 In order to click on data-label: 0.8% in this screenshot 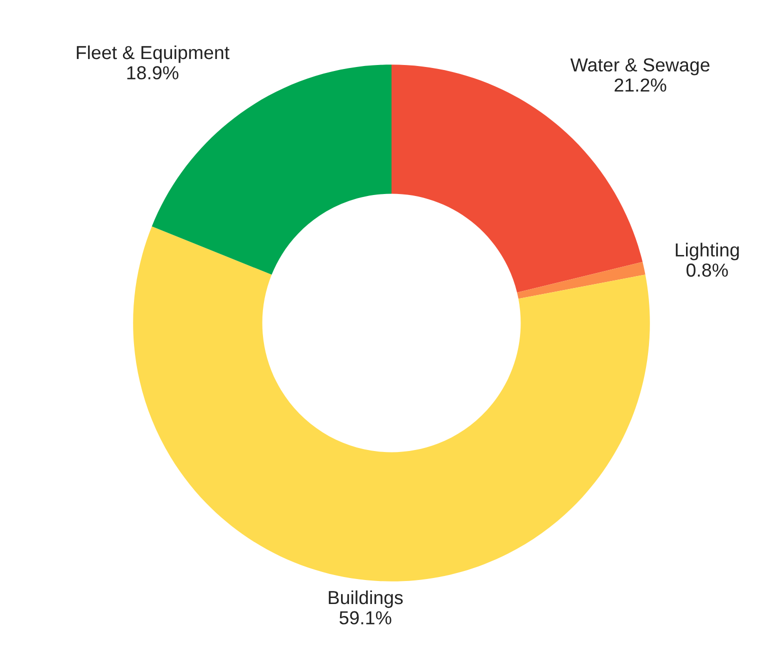, I will do `click(707, 270)`.